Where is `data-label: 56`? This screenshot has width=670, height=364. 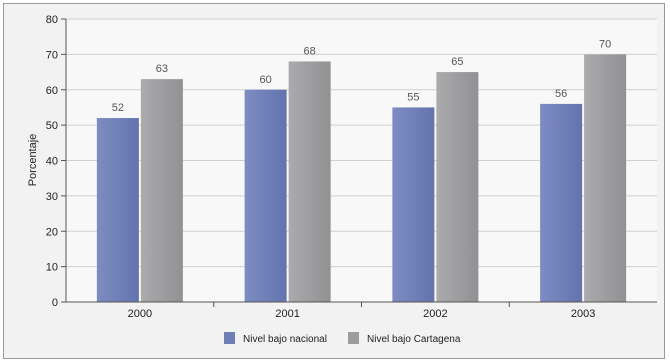
data-label: 56 is located at coordinates (561, 94).